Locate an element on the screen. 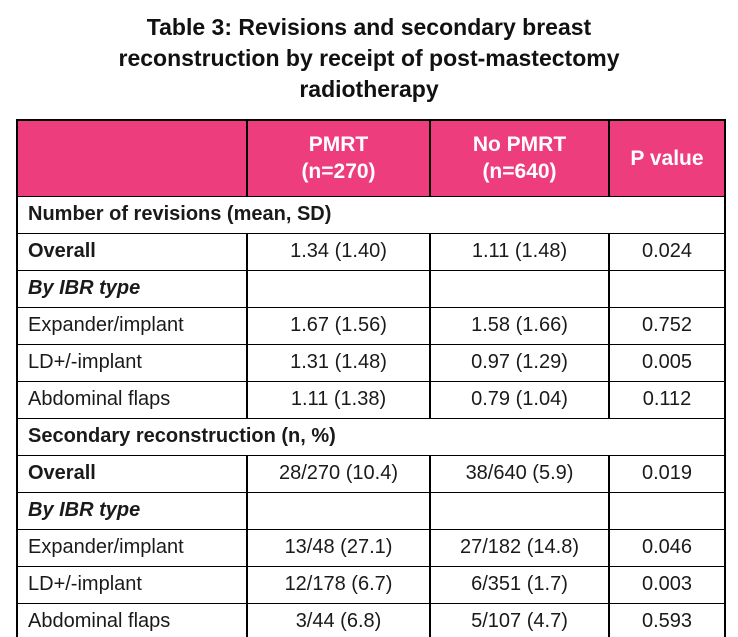  table-row-by-ibr-type-reconstruction: By IBR type is located at coordinates (371, 510).